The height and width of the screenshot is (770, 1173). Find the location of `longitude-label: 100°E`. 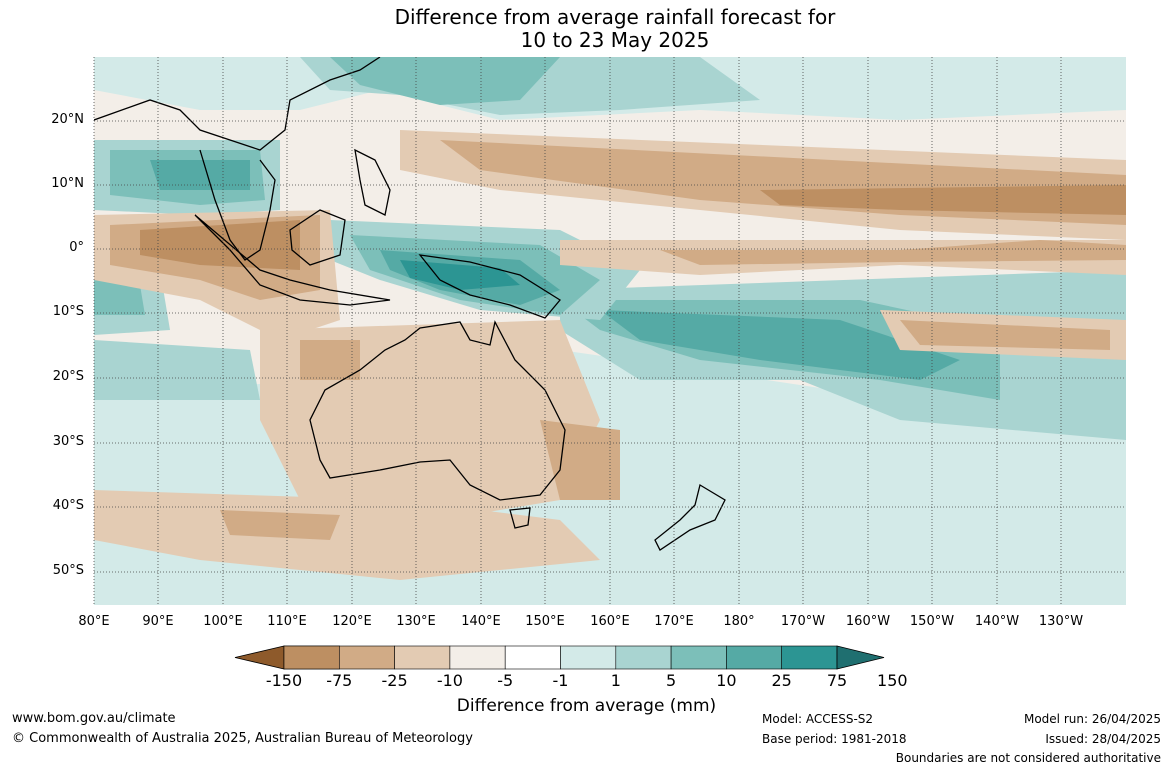

longitude-label: 100°E is located at coordinates (223, 621).